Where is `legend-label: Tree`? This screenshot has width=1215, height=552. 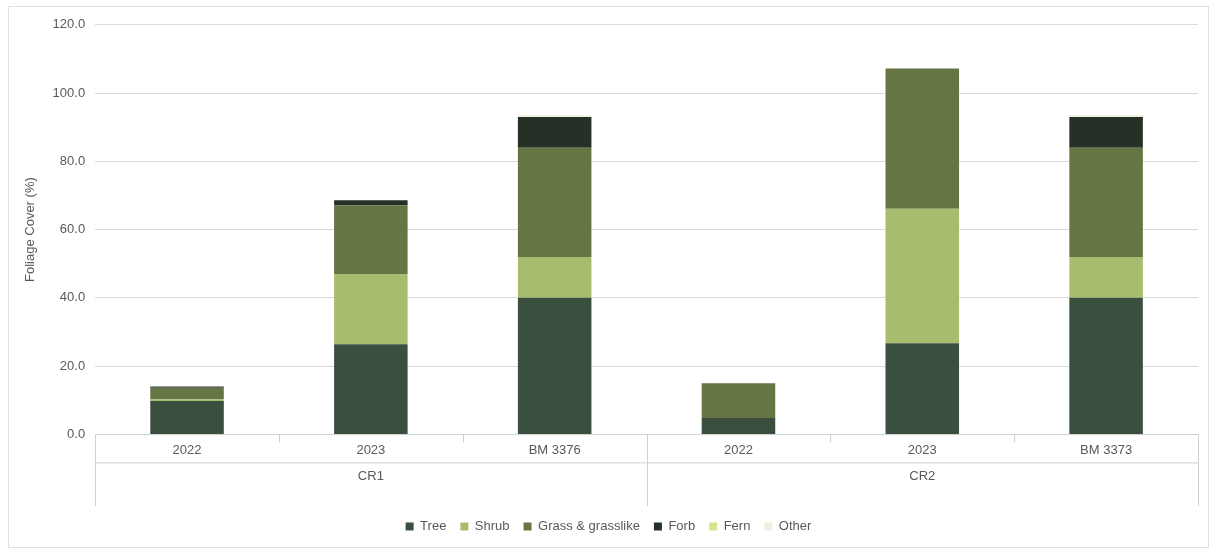
legend-label: Tree is located at coordinates (433, 526).